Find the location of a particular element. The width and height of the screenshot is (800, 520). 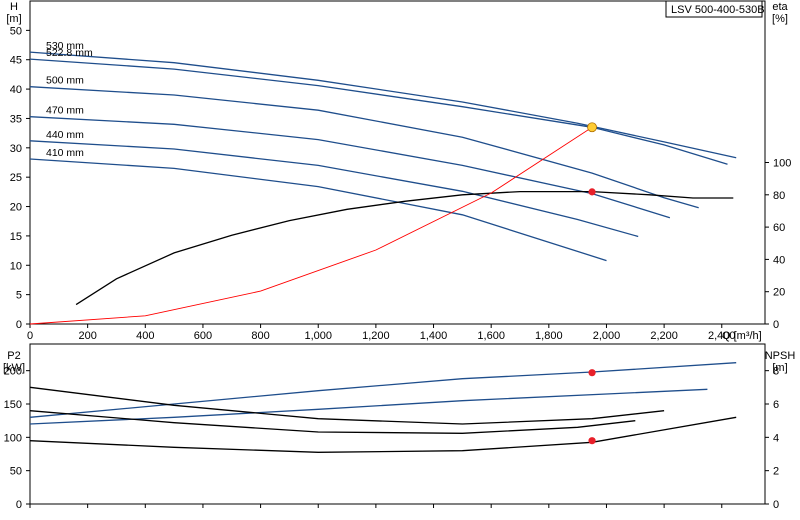

series-label: 500 mm is located at coordinates (65, 81).